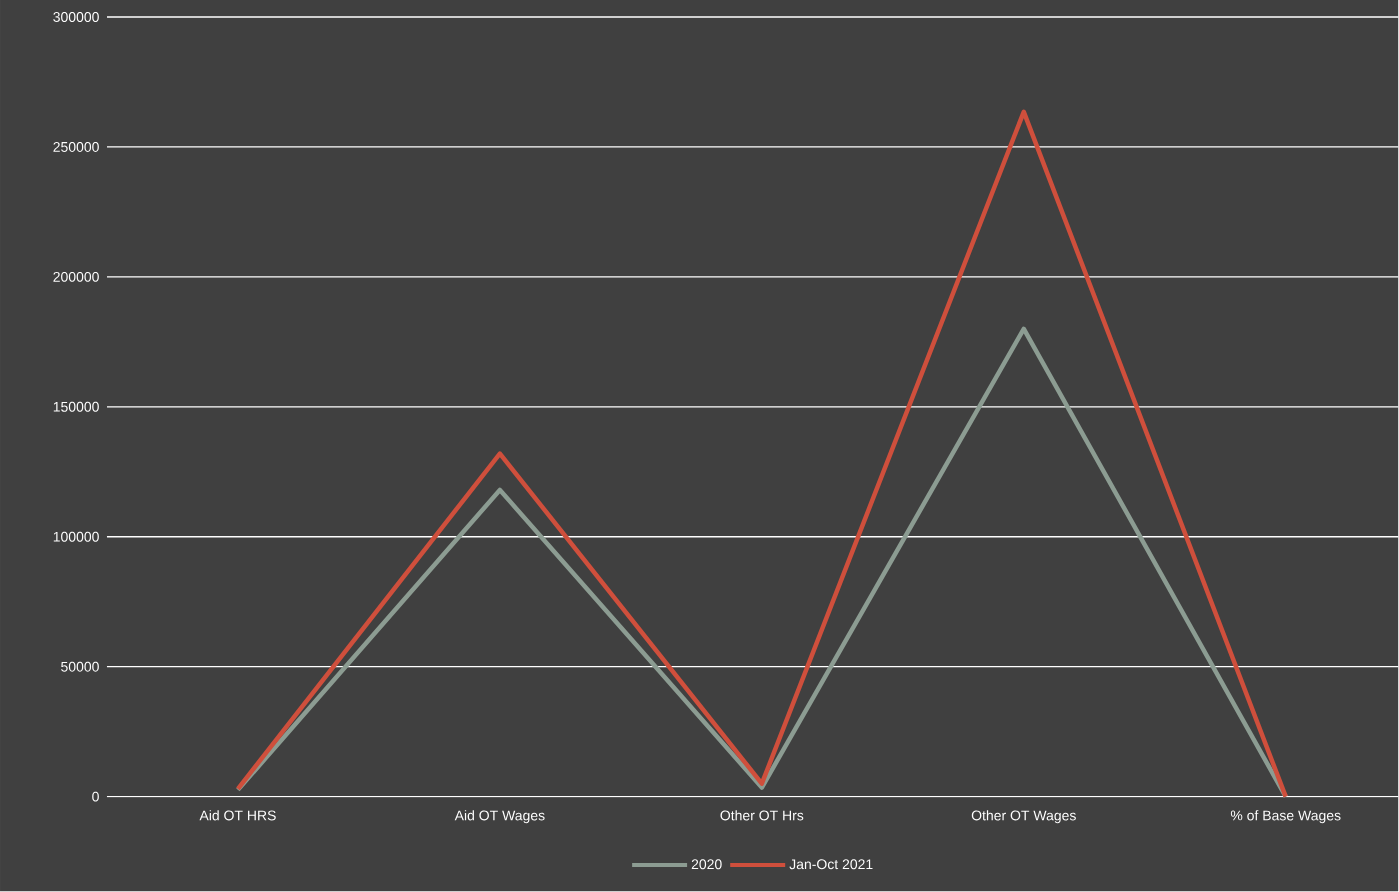 This screenshot has width=1399, height=892. I want to click on x-tick-label: % of Base Wages, so click(1285, 817).